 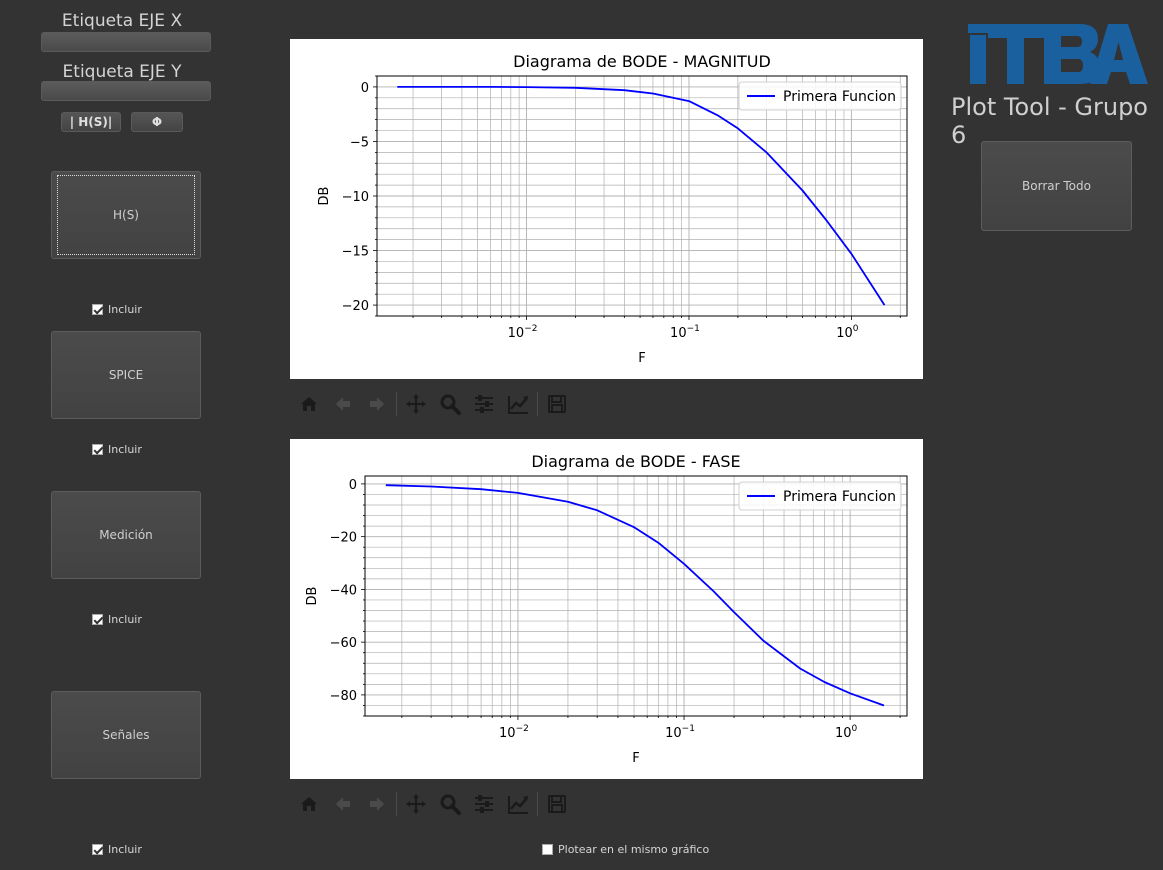 What do you see at coordinates (1049, 121) in the screenshot?
I see `app-subtitle: Plot Tool - Grupo 6` at bounding box center [1049, 121].